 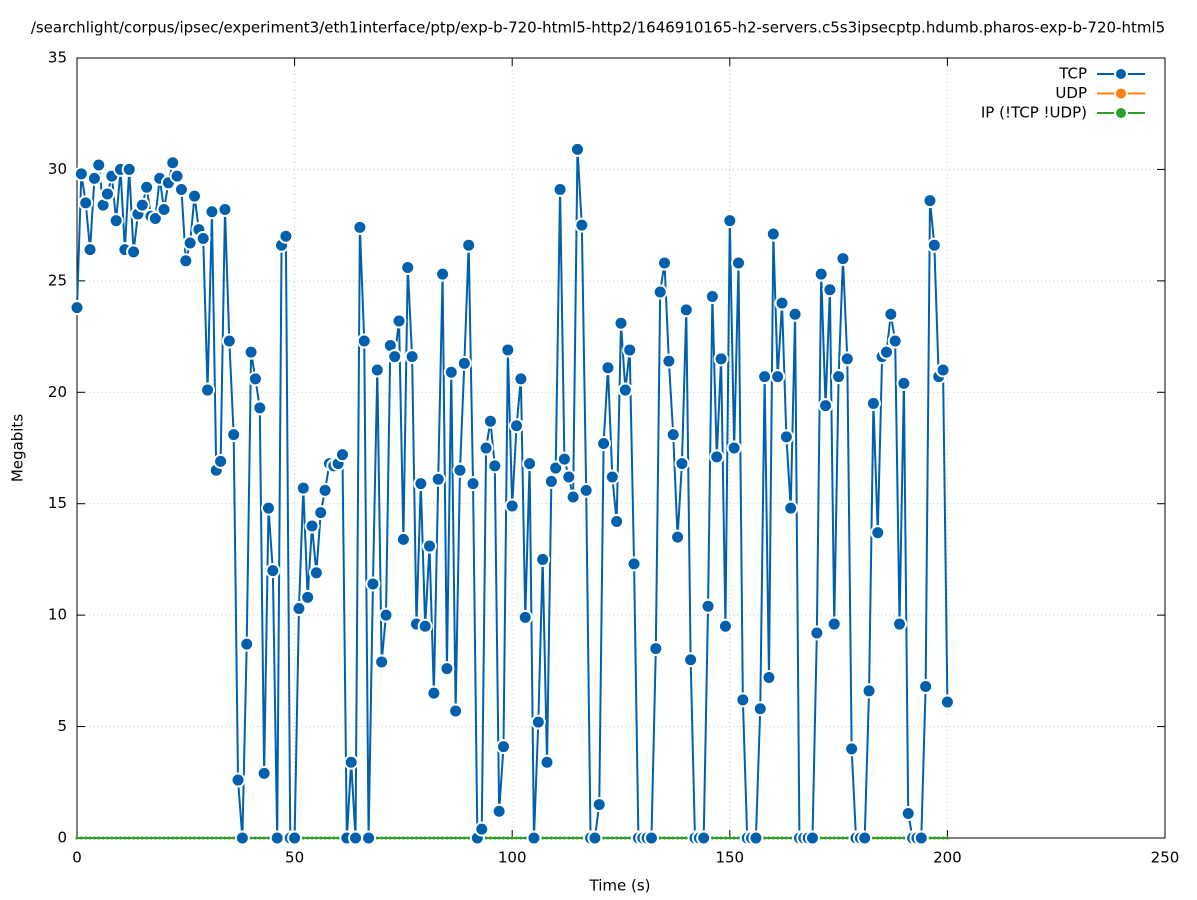 I want to click on x-axis-label: Time (s), so click(x=620, y=886).